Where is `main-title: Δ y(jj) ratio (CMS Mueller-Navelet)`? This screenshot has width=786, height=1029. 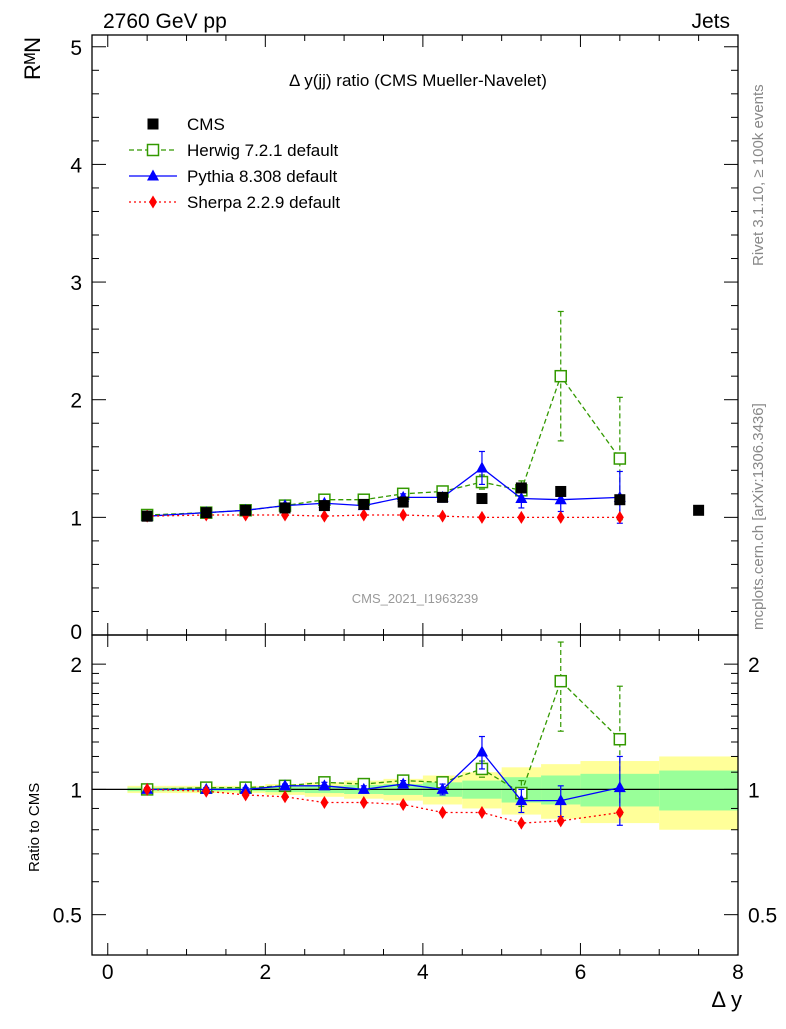
main-title: Δ y(jj) ratio (CMS Mueller-Navelet) is located at coordinates (418, 80).